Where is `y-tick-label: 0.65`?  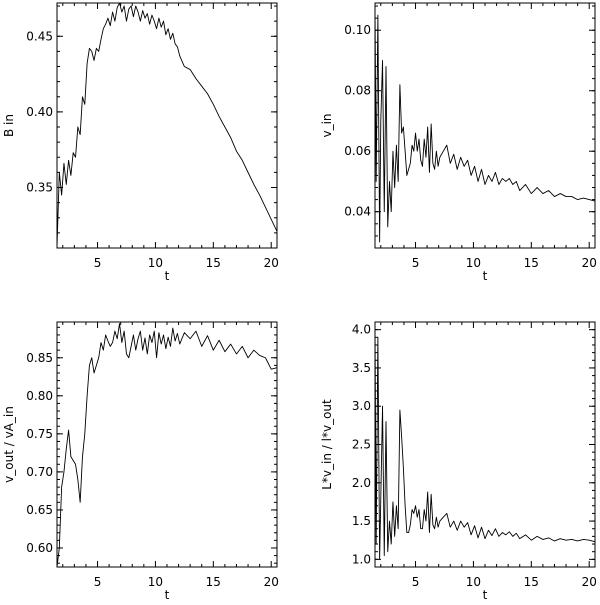 y-tick-label: 0.65 is located at coordinates (39, 510).